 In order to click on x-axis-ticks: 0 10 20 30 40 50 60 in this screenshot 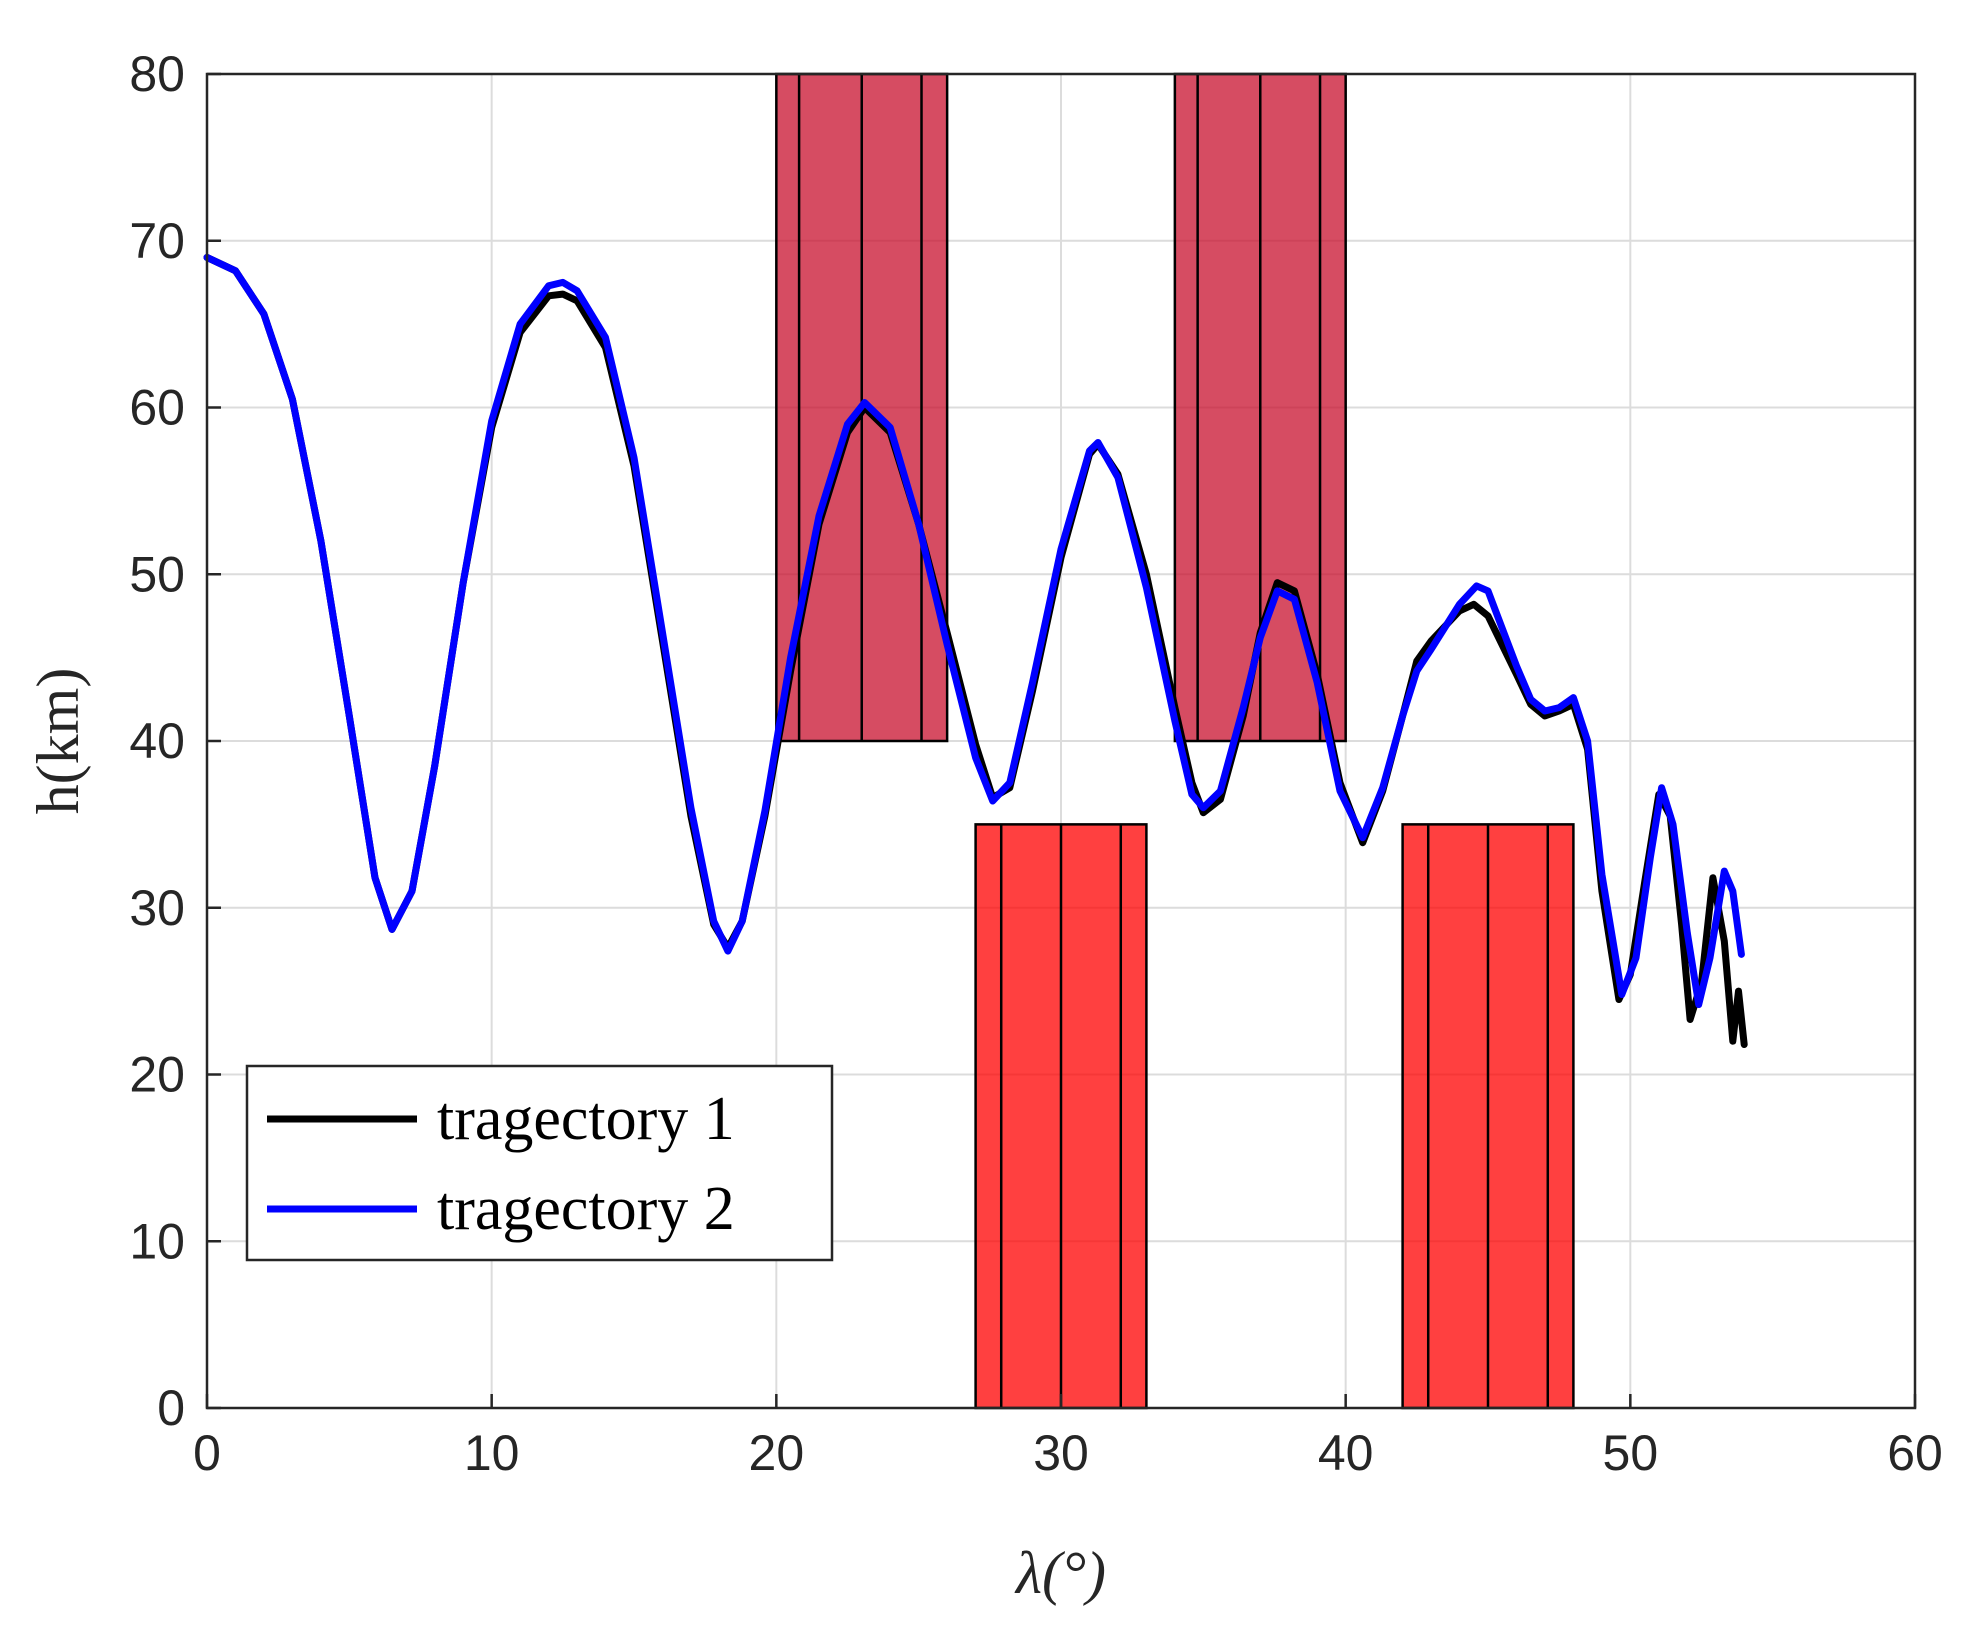, I will do `click(1068, 1437)`.